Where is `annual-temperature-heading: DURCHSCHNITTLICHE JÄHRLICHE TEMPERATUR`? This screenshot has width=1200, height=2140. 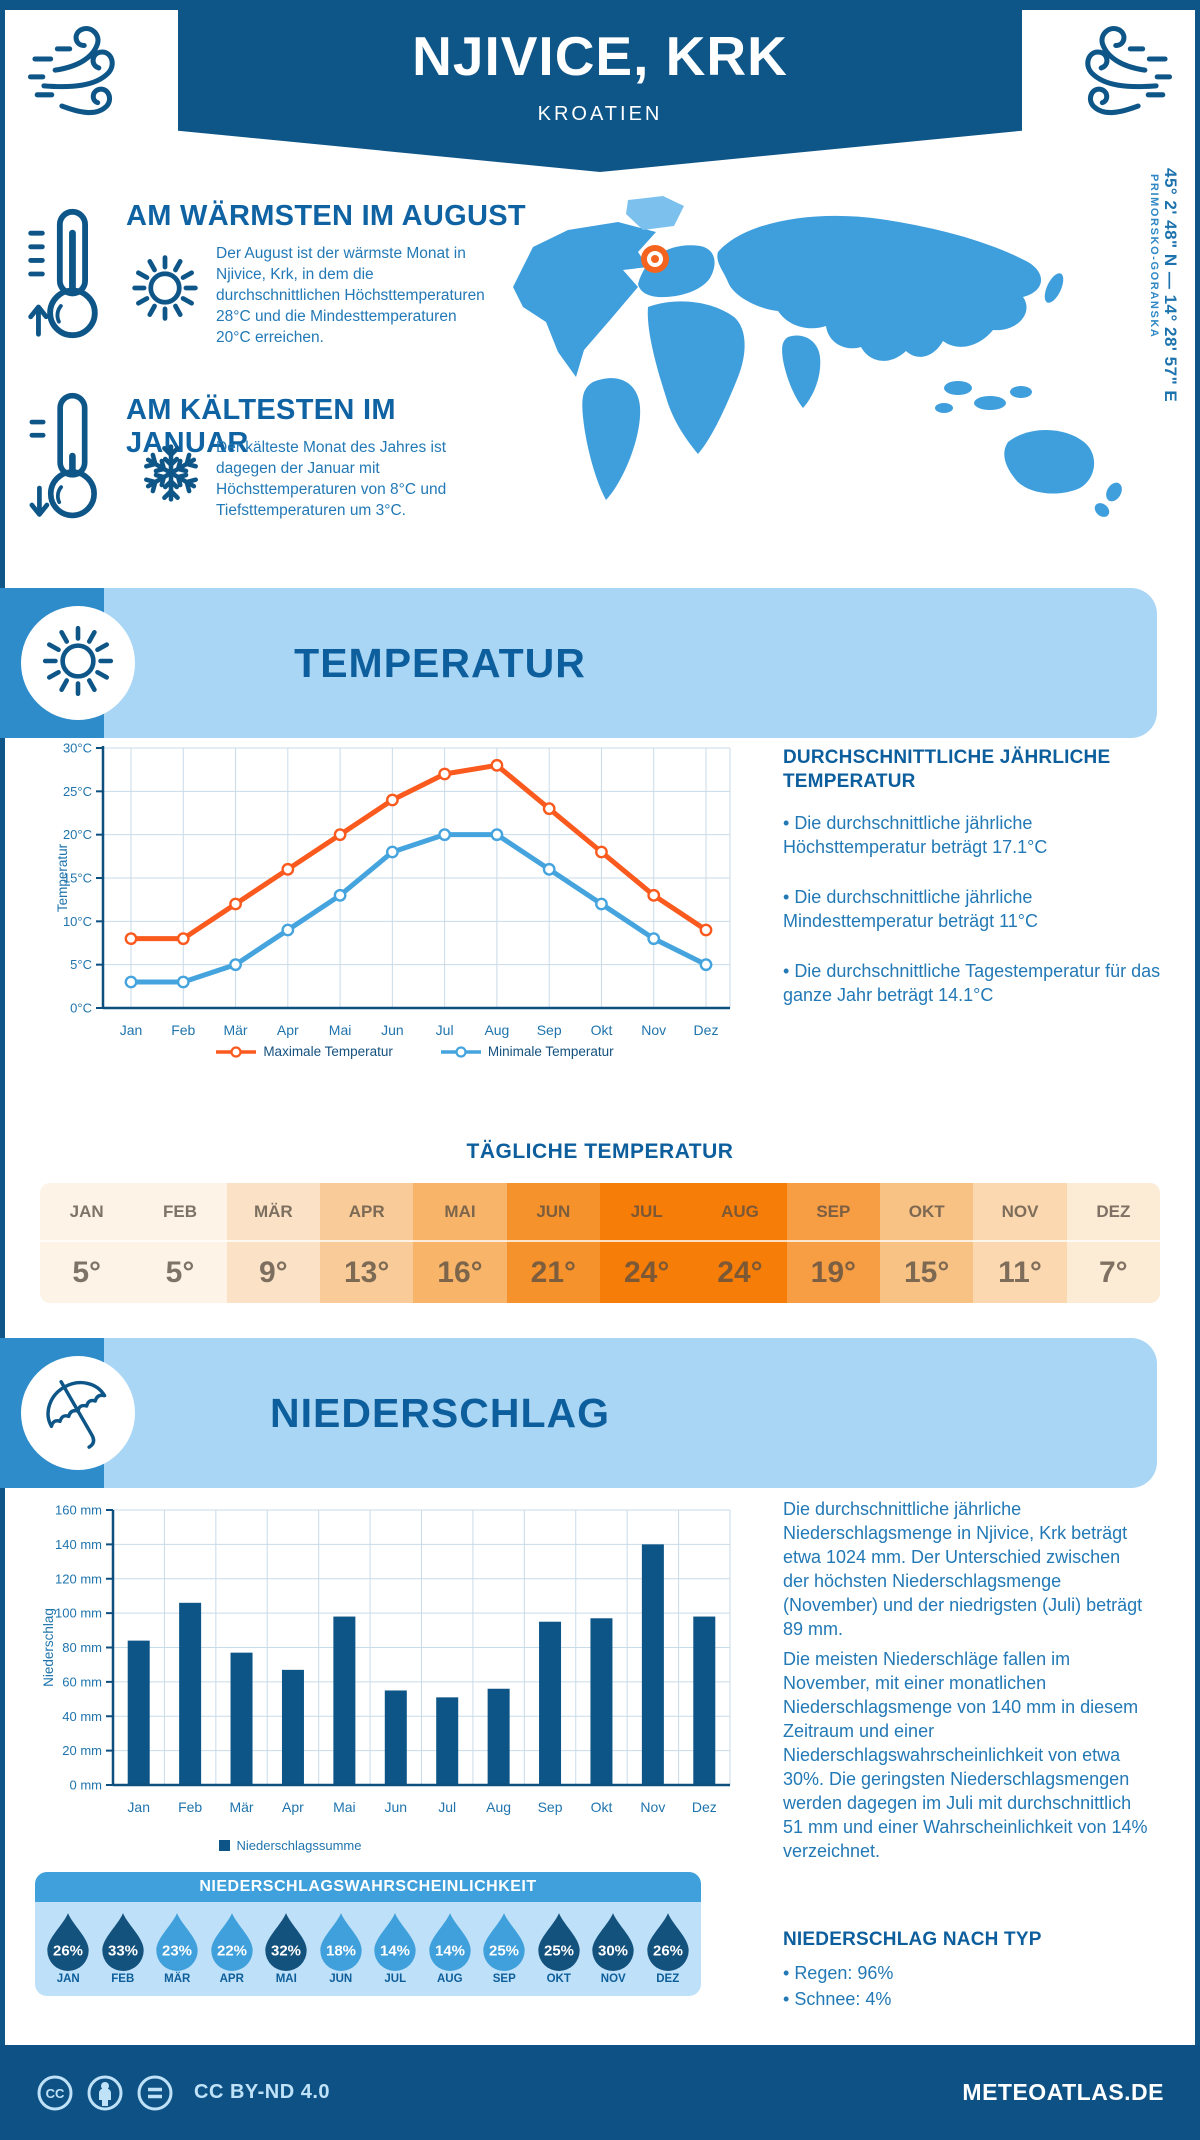 annual-temperature-heading: DURCHSCHNITTLICHE JÄHRLICHE TEMPERATUR is located at coordinates (947, 769).